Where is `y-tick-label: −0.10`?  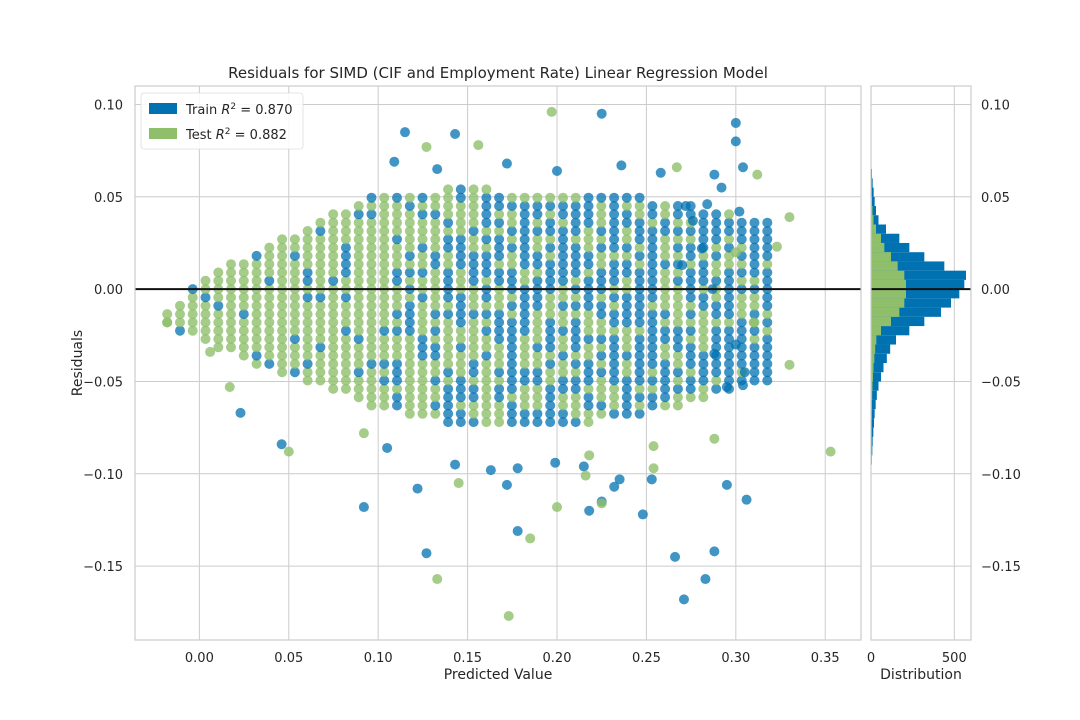 y-tick-label: −0.10 is located at coordinates (103, 475).